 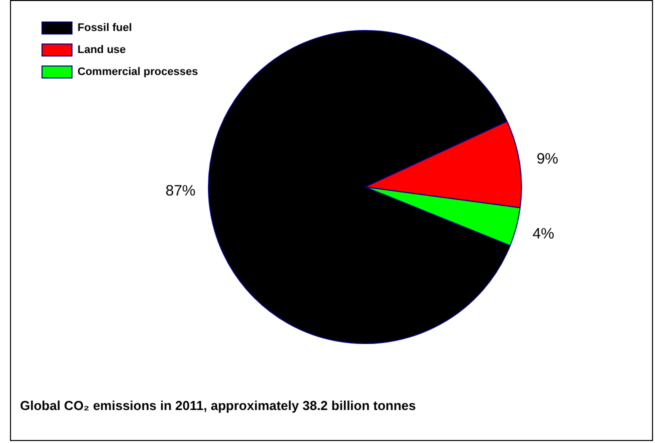 I want to click on data-label: 87%, so click(x=180, y=191).